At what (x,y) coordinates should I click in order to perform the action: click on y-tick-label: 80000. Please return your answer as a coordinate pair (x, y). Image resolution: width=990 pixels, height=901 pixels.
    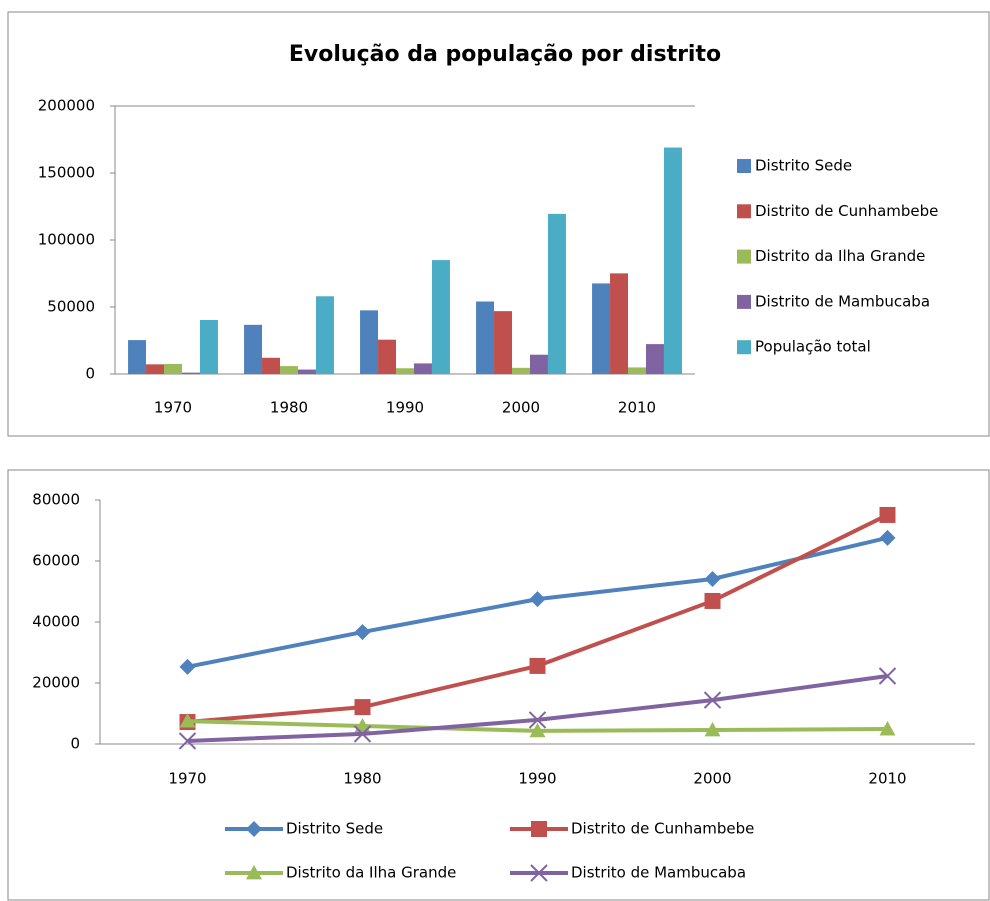
    Looking at the image, I should click on (56, 500).